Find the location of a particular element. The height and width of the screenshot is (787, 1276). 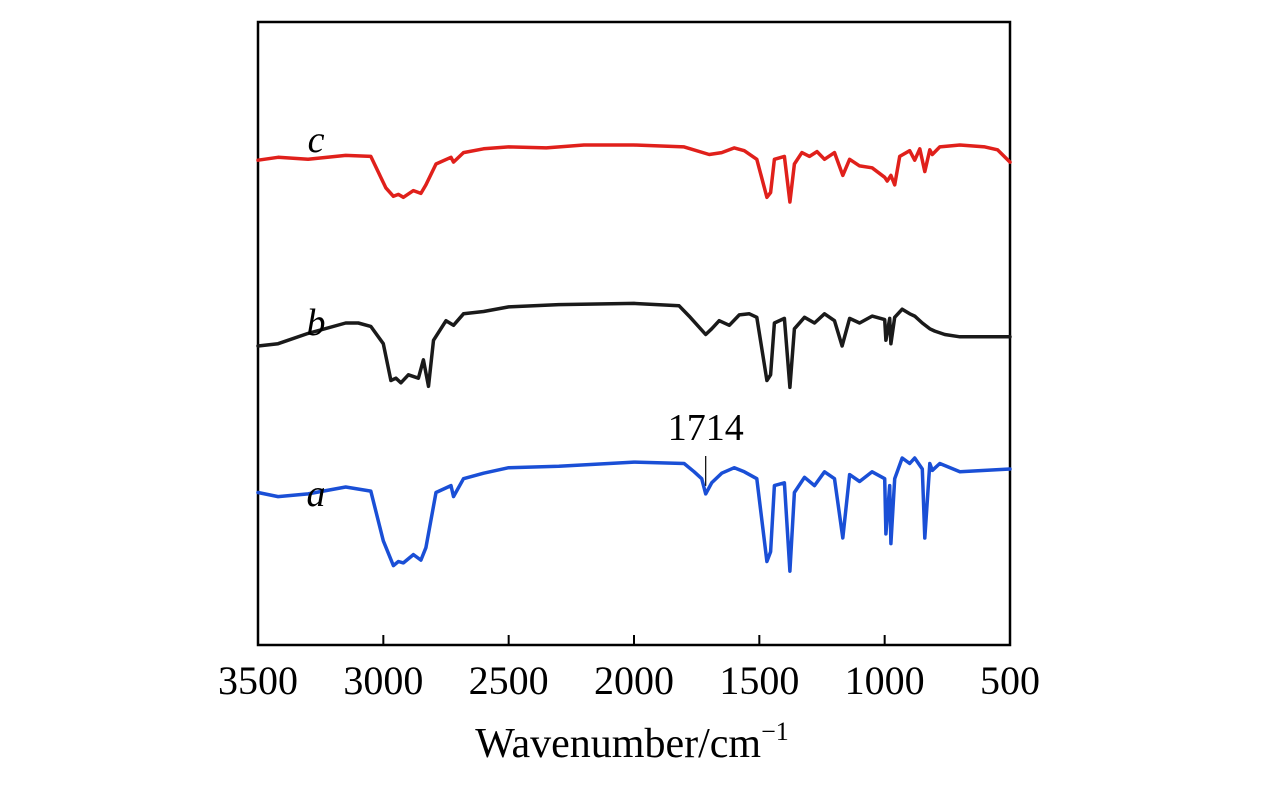

x-tick-label: 2500 is located at coordinates (509, 680).